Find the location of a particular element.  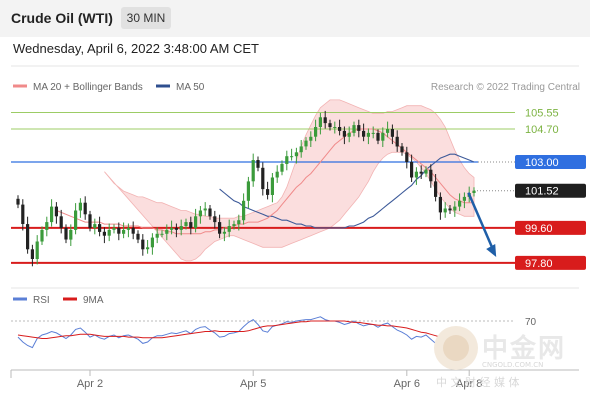

x-axis-label: Apr 5 is located at coordinates (253, 384).